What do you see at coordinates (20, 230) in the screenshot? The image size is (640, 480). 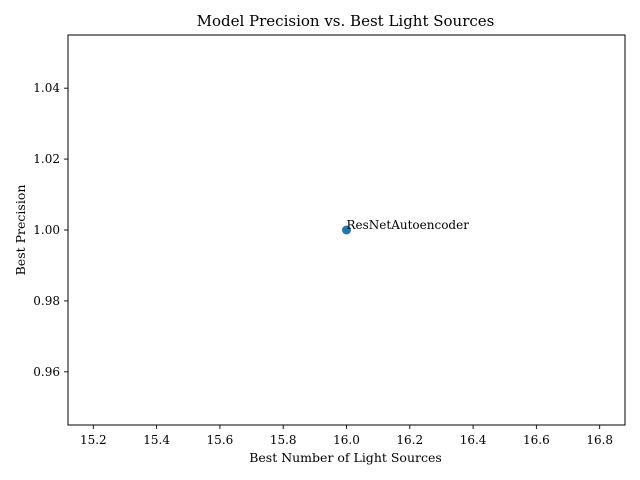 I see `y-axis-label: Best Precision` at bounding box center [20, 230].